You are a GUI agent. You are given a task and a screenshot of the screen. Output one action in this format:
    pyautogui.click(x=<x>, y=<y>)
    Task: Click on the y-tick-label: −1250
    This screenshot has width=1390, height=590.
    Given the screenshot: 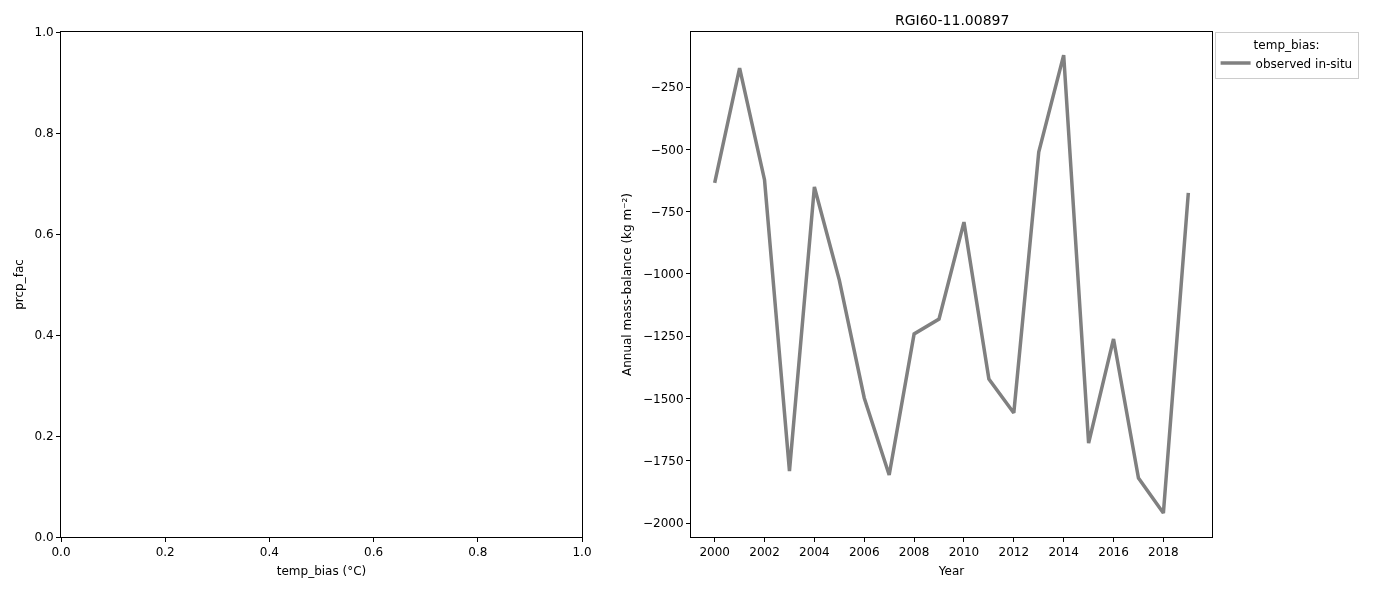 What is the action you would take?
    pyautogui.click(x=663, y=336)
    